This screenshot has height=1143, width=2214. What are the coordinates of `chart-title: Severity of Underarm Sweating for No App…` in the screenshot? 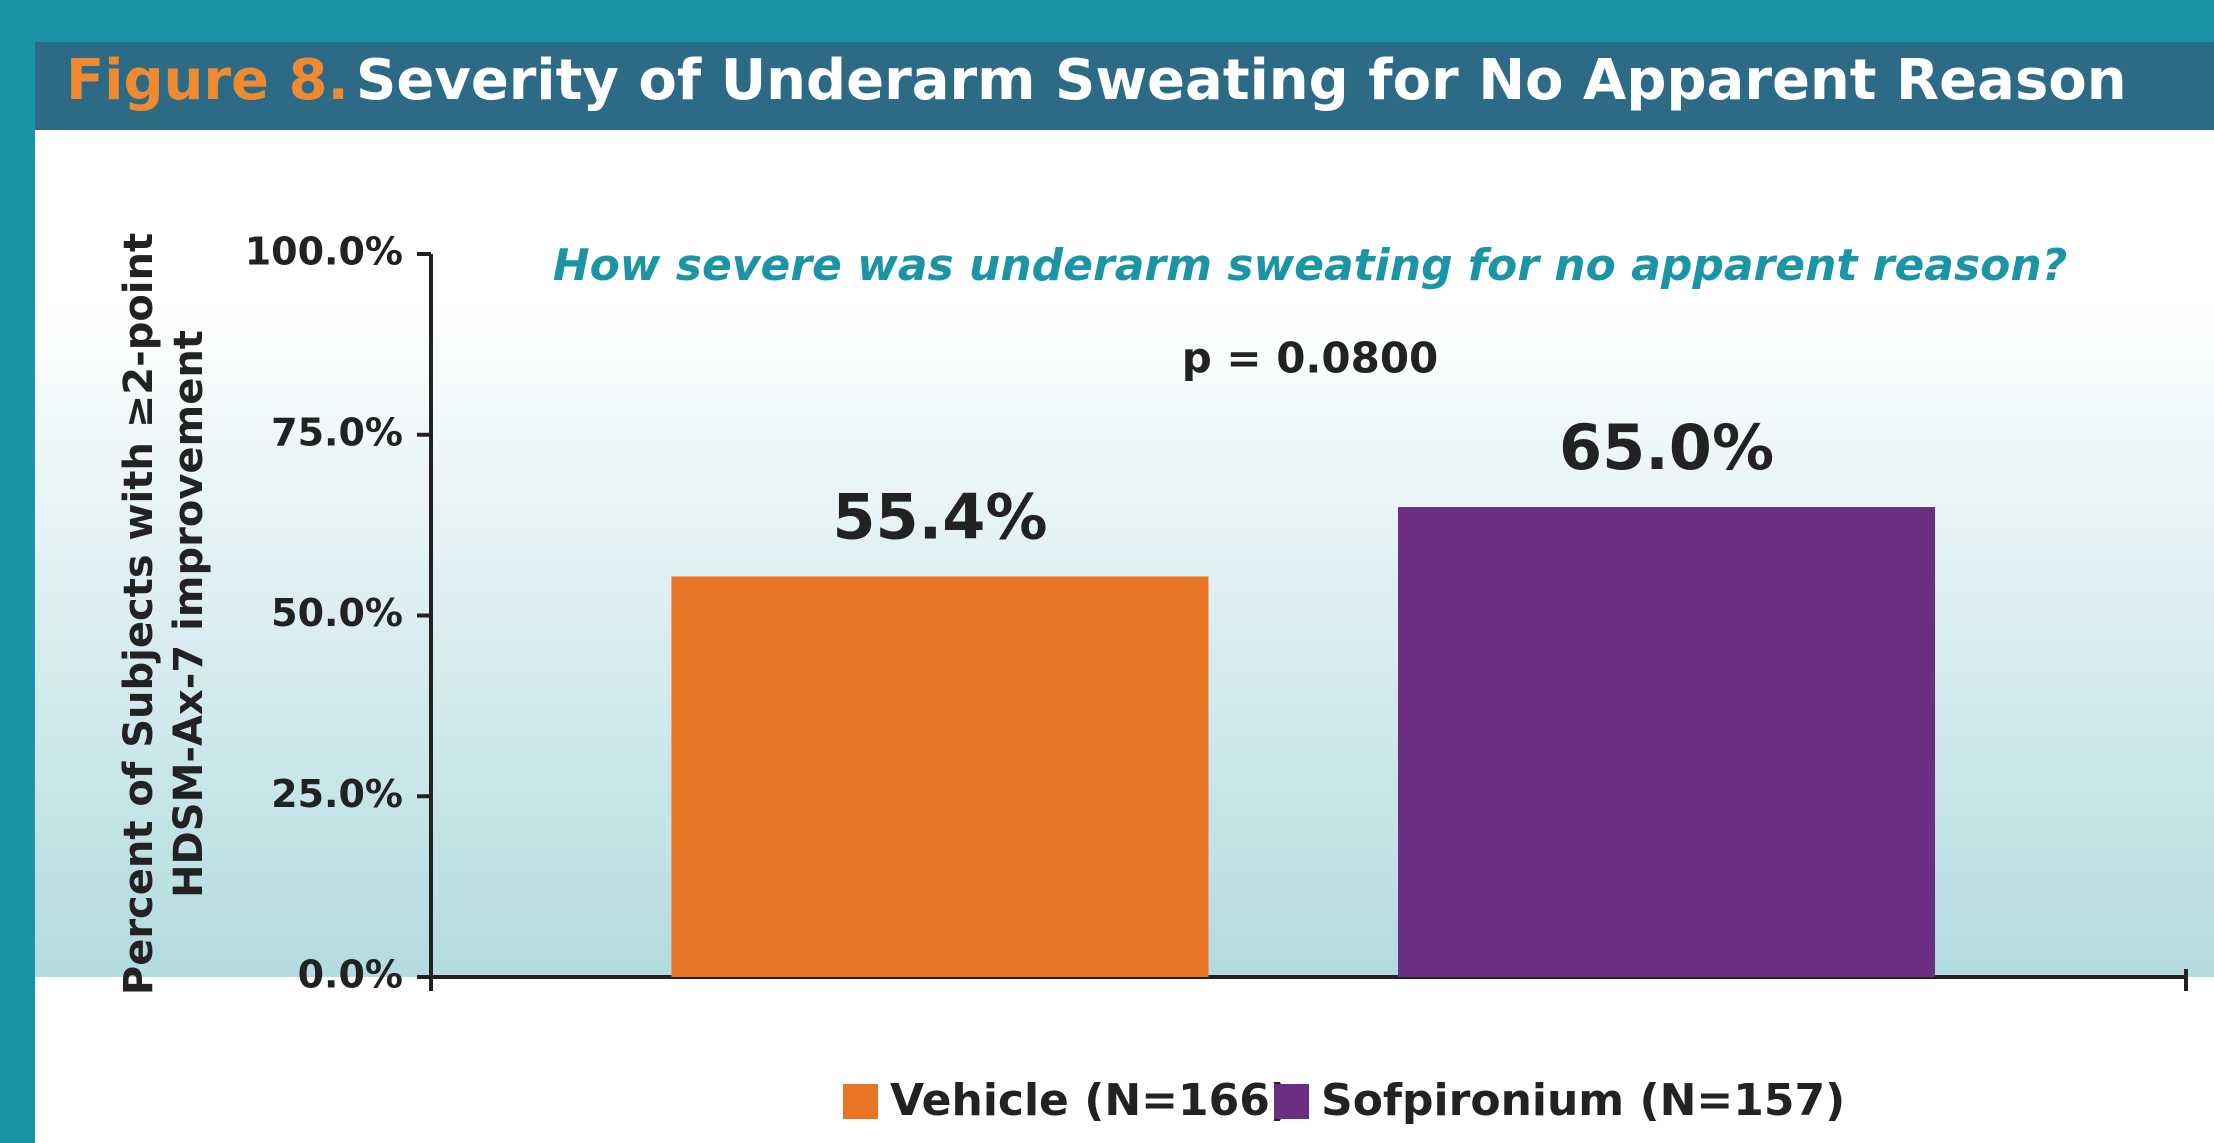 It's located at (1241, 80).